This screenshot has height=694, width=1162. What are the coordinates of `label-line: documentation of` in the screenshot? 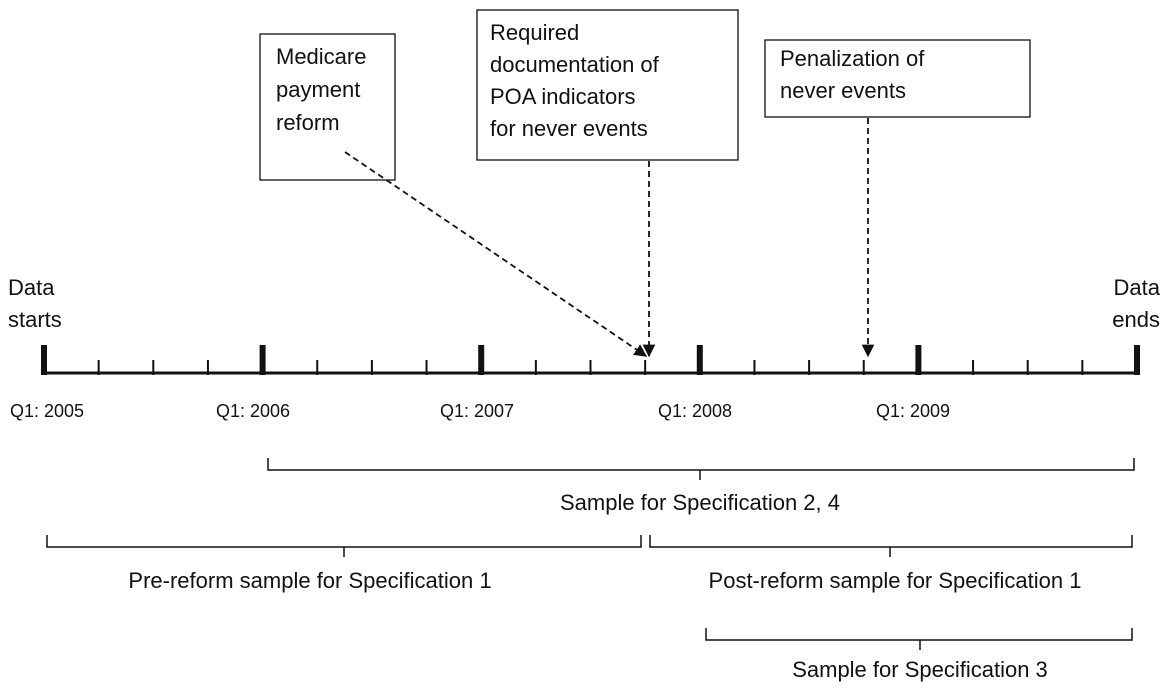 It's located at (575, 64).